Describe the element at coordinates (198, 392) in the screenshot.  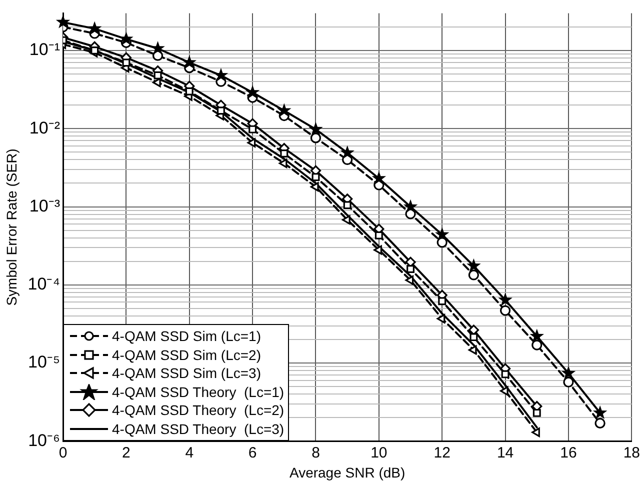
I see `legend-label: 4-QAM SSD Theory (Lc=1)` at that location.